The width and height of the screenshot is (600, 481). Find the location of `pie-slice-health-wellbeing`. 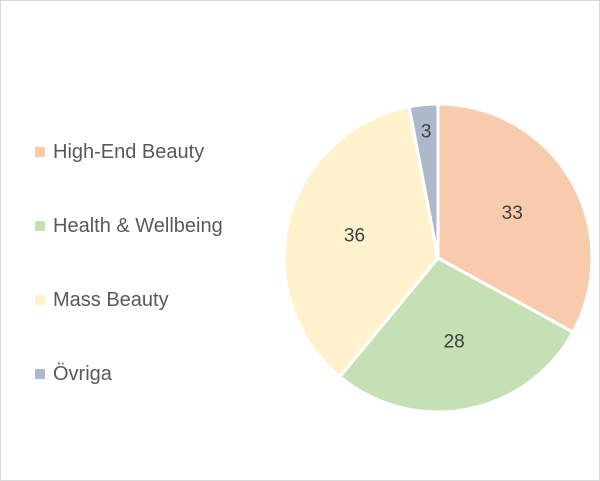

pie-slice-health-wellbeing is located at coordinates (456, 335).